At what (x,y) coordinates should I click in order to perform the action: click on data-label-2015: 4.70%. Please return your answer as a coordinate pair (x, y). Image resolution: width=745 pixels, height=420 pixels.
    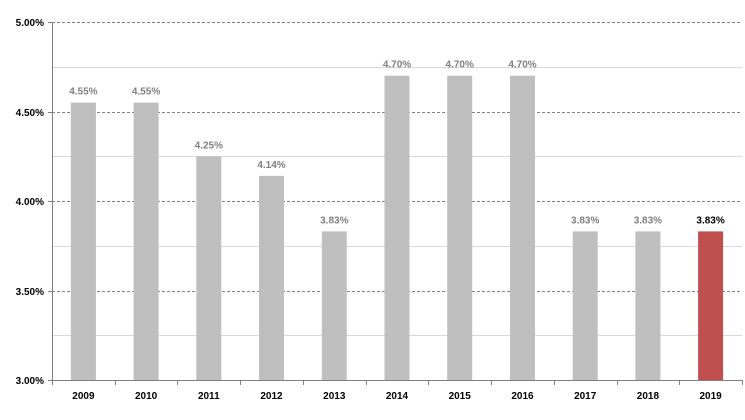
    Looking at the image, I should click on (460, 65).